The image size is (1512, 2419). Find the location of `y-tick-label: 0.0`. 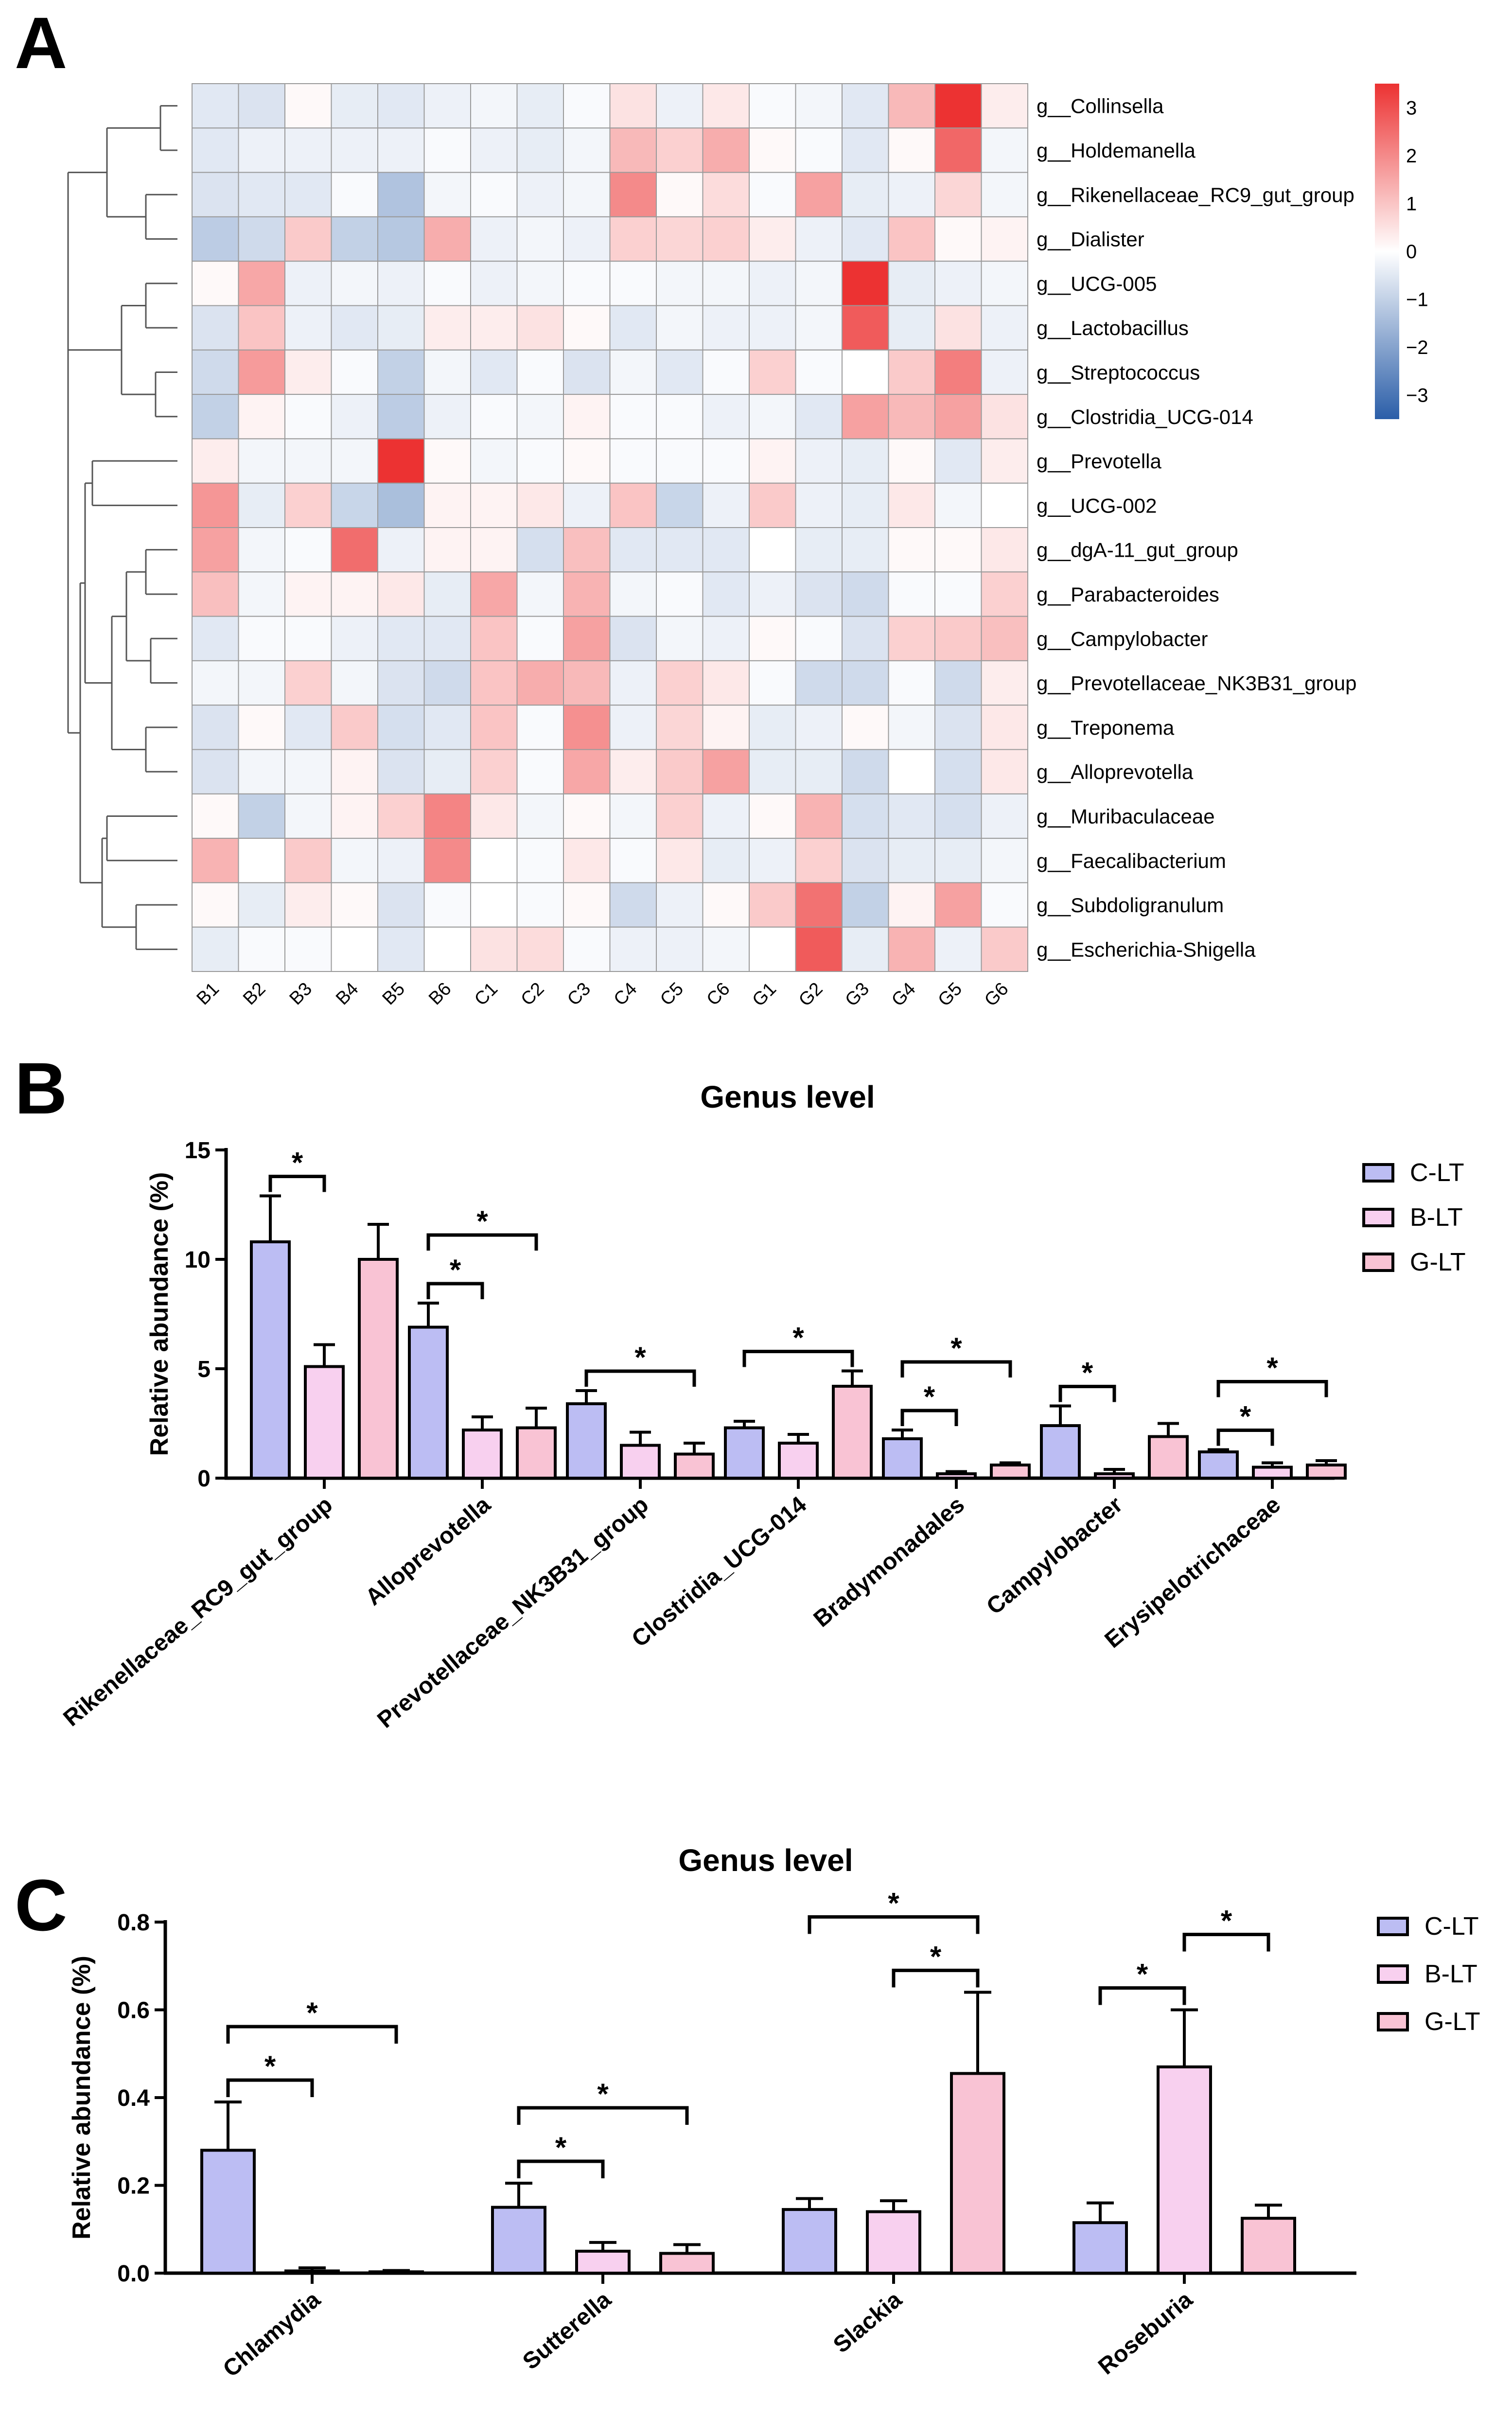

y-tick-label: 0.0 is located at coordinates (133, 2274).